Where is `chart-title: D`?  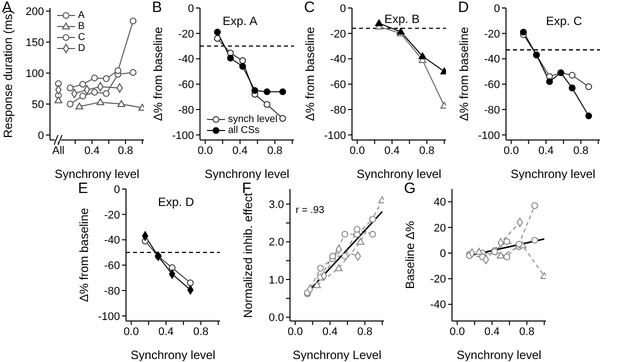
chart-title: D is located at coordinates (463, 8).